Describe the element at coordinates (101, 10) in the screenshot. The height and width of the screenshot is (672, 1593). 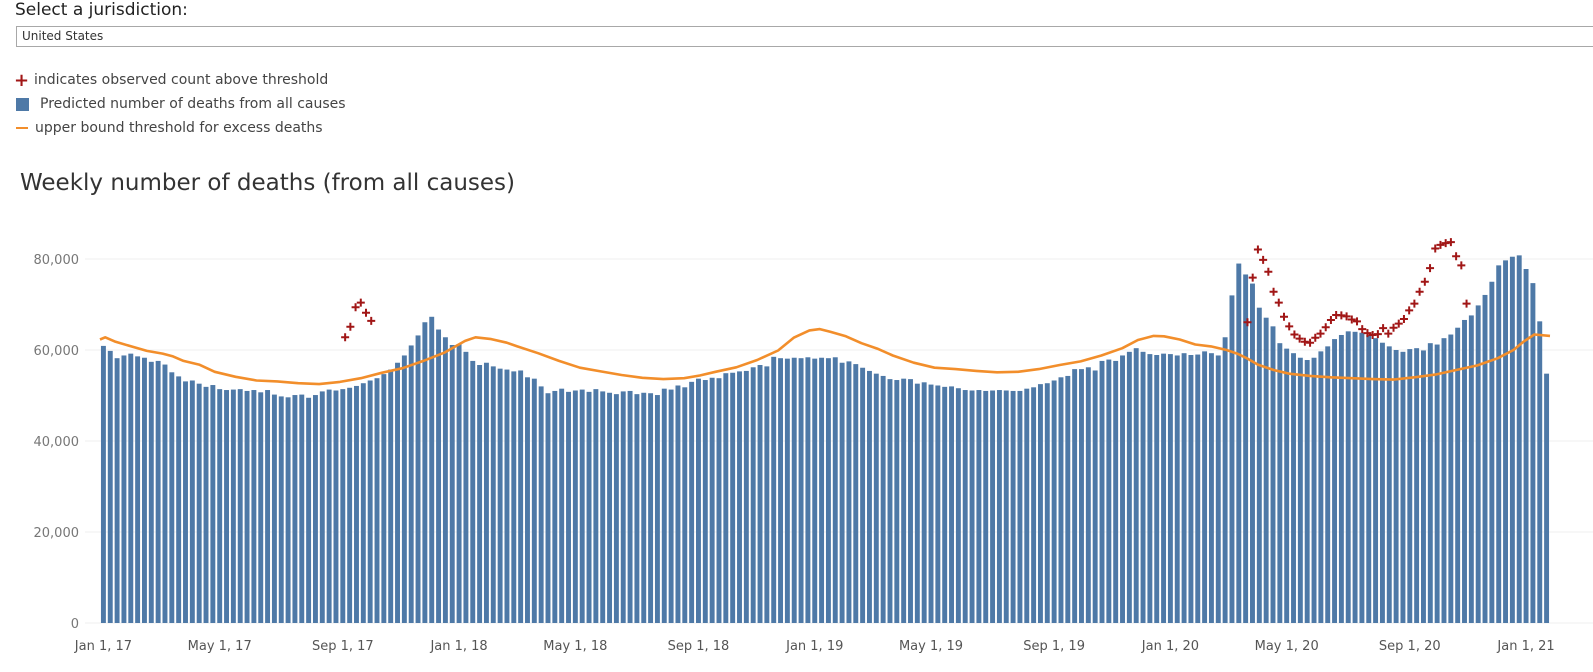
I see `jurisdiction-label: Select a jurisdiction:` at that location.